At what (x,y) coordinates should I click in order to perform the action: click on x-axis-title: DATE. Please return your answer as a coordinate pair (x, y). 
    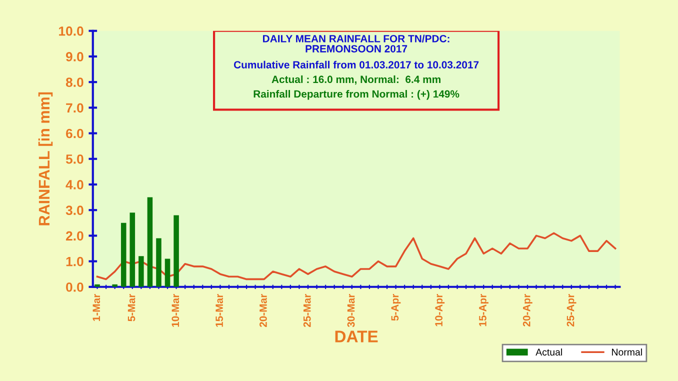
    Looking at the image, I should click on (356, 336).